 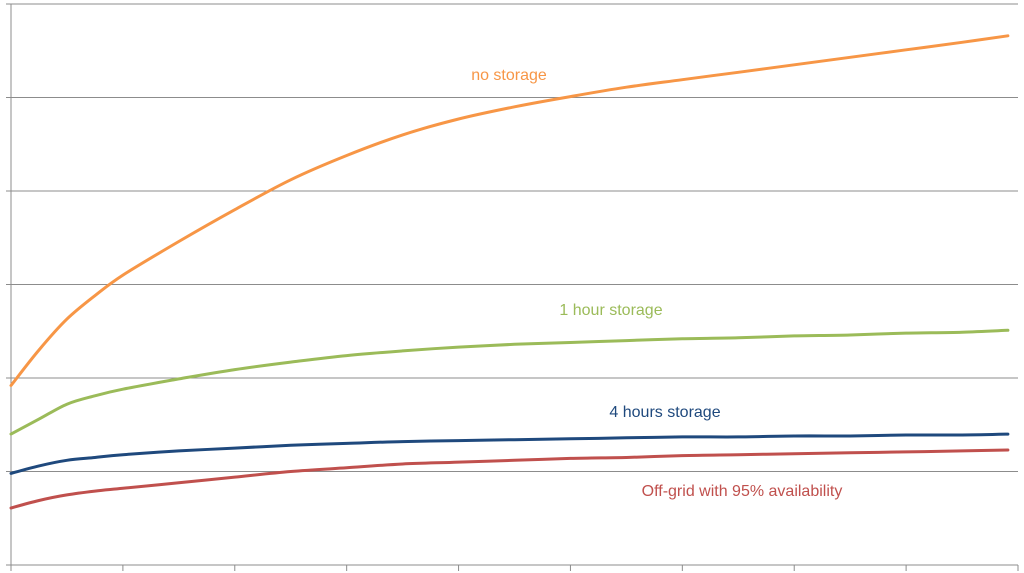 What do you see at coordinates (664, 412) in the screenshot?
I see `label-4-hours-storage: 4 hours storage` at bounding box center [664, 412].